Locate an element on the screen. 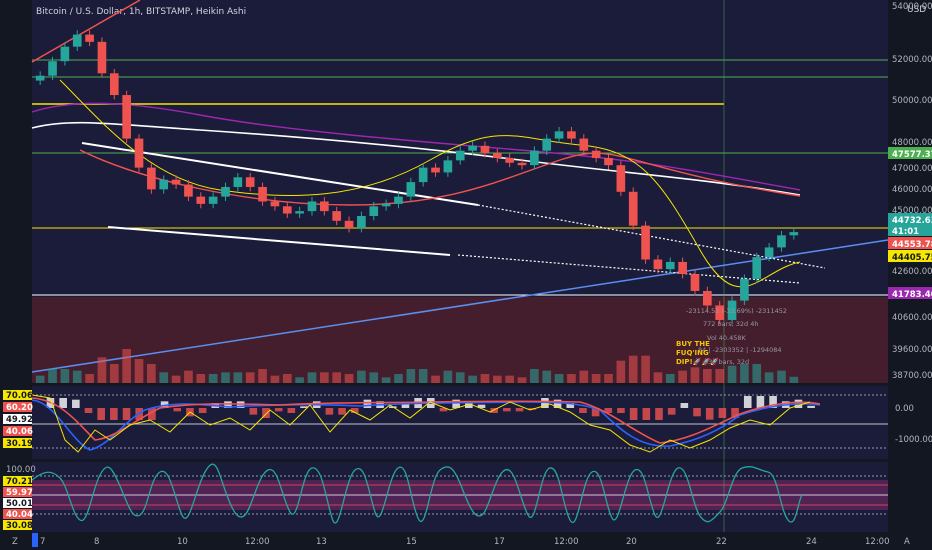 The height and width of the screenshot is (550, 932). zoom-badge-left: Z is located at coordinates (15, 542).